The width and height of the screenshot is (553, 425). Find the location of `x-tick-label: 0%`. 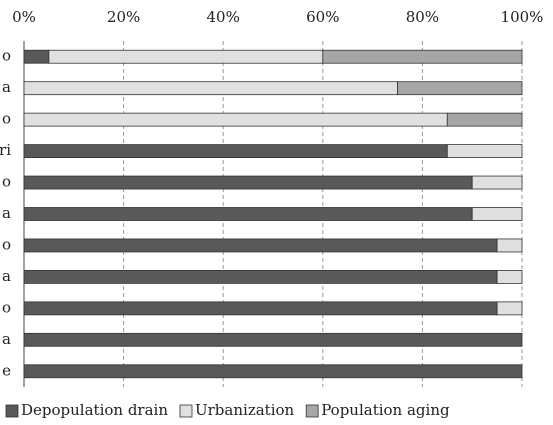

x-tick-label: 0% is located at coordinates (24, 17).